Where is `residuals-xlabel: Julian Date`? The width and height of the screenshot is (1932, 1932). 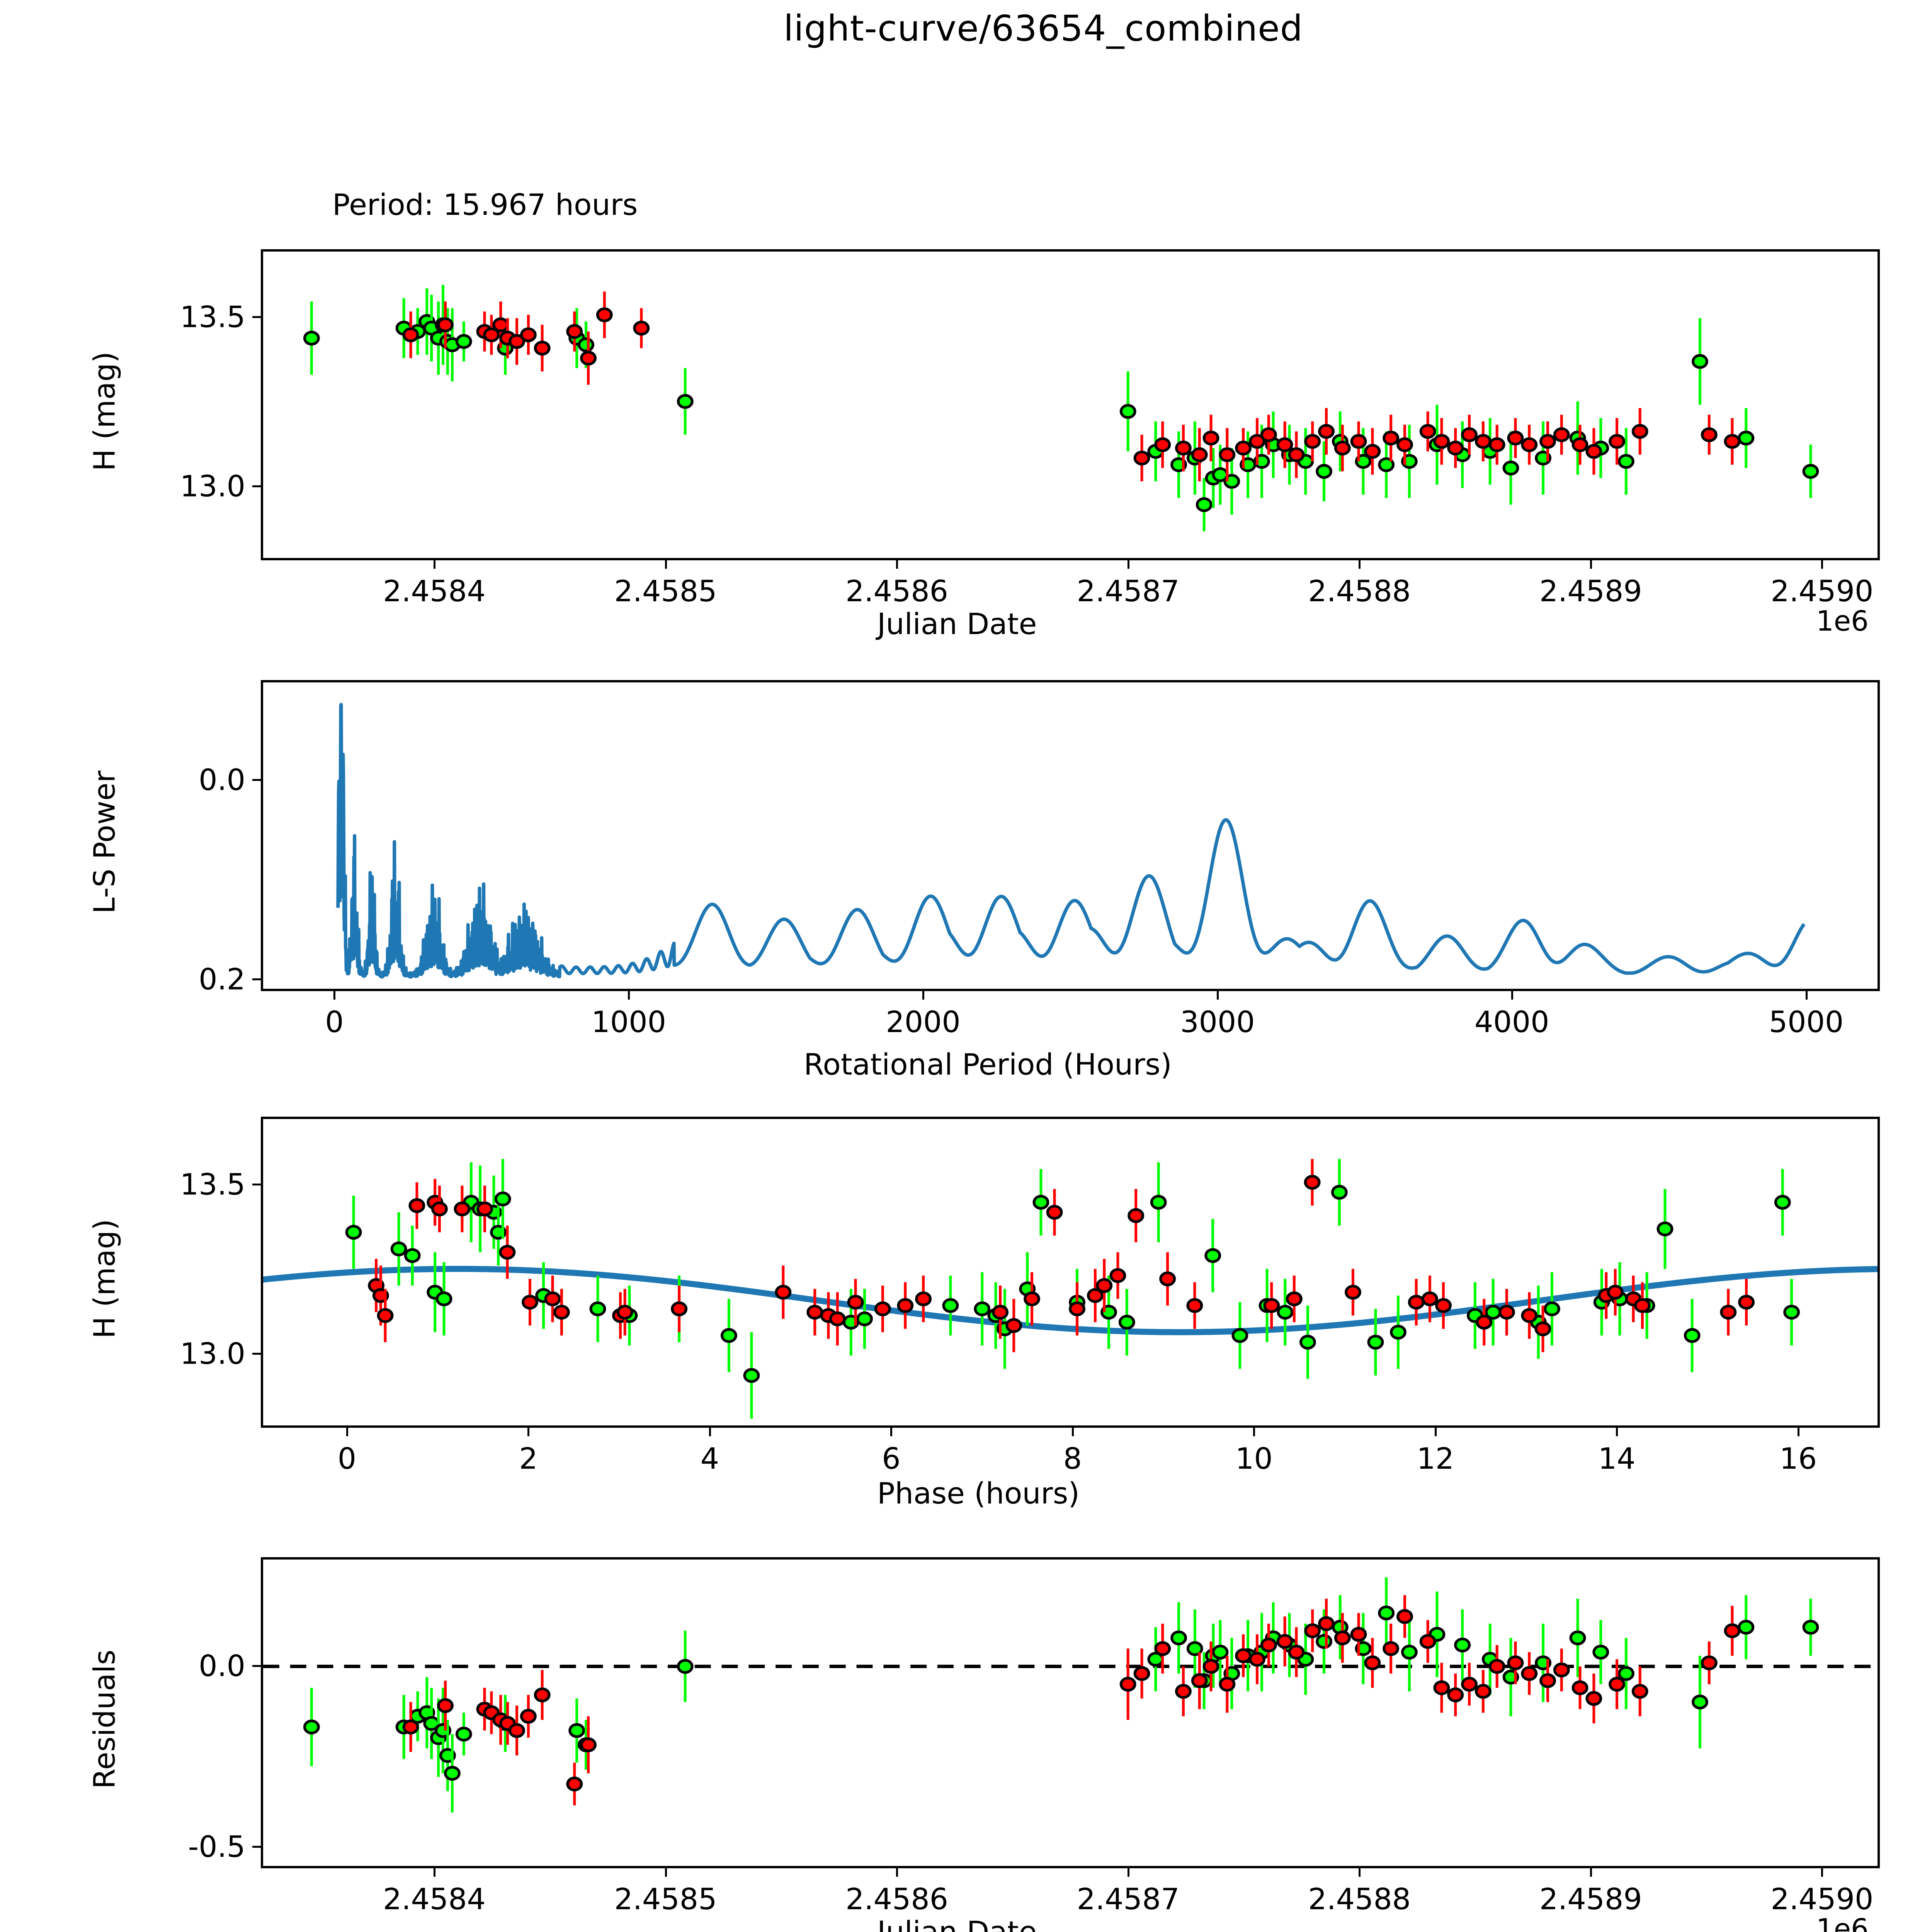
residuals-xlabel: Julian Date is located at coordinates (957, 1924).